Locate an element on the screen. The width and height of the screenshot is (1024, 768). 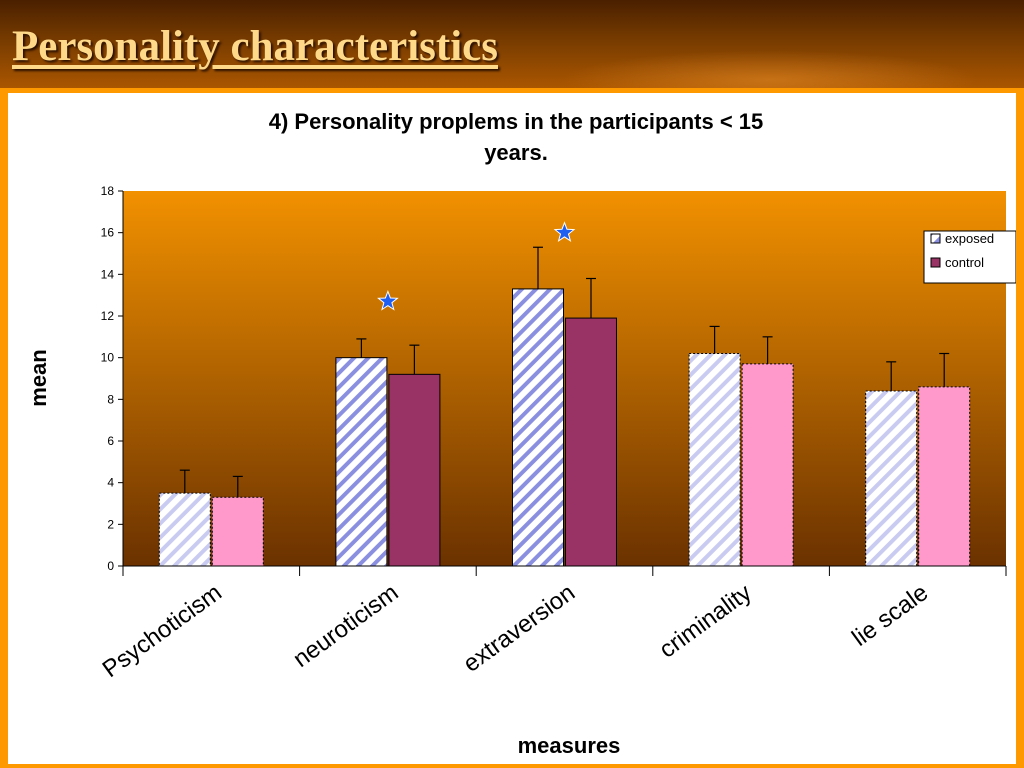
y-tick-label: 0 is located at coordinates (110, 566).